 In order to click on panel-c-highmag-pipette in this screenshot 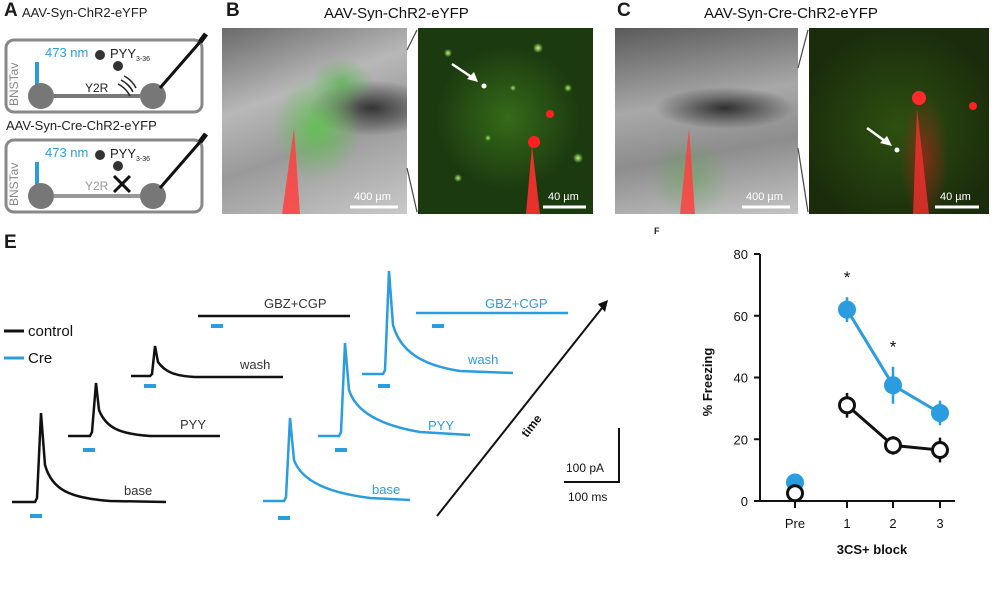, I will do `click(921, 161)`.